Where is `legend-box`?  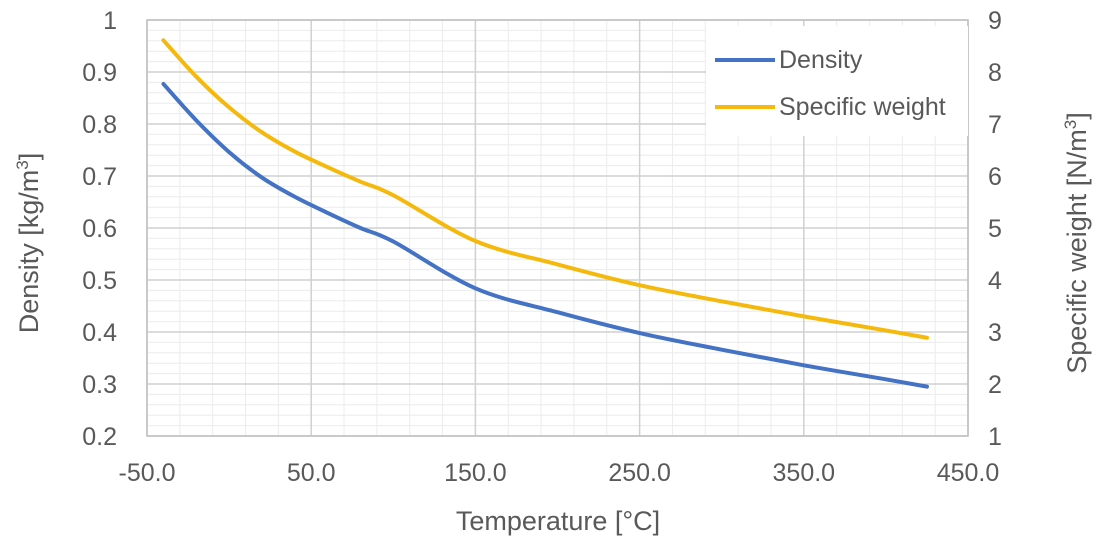 legend-box is located at coordinates (837, 81).